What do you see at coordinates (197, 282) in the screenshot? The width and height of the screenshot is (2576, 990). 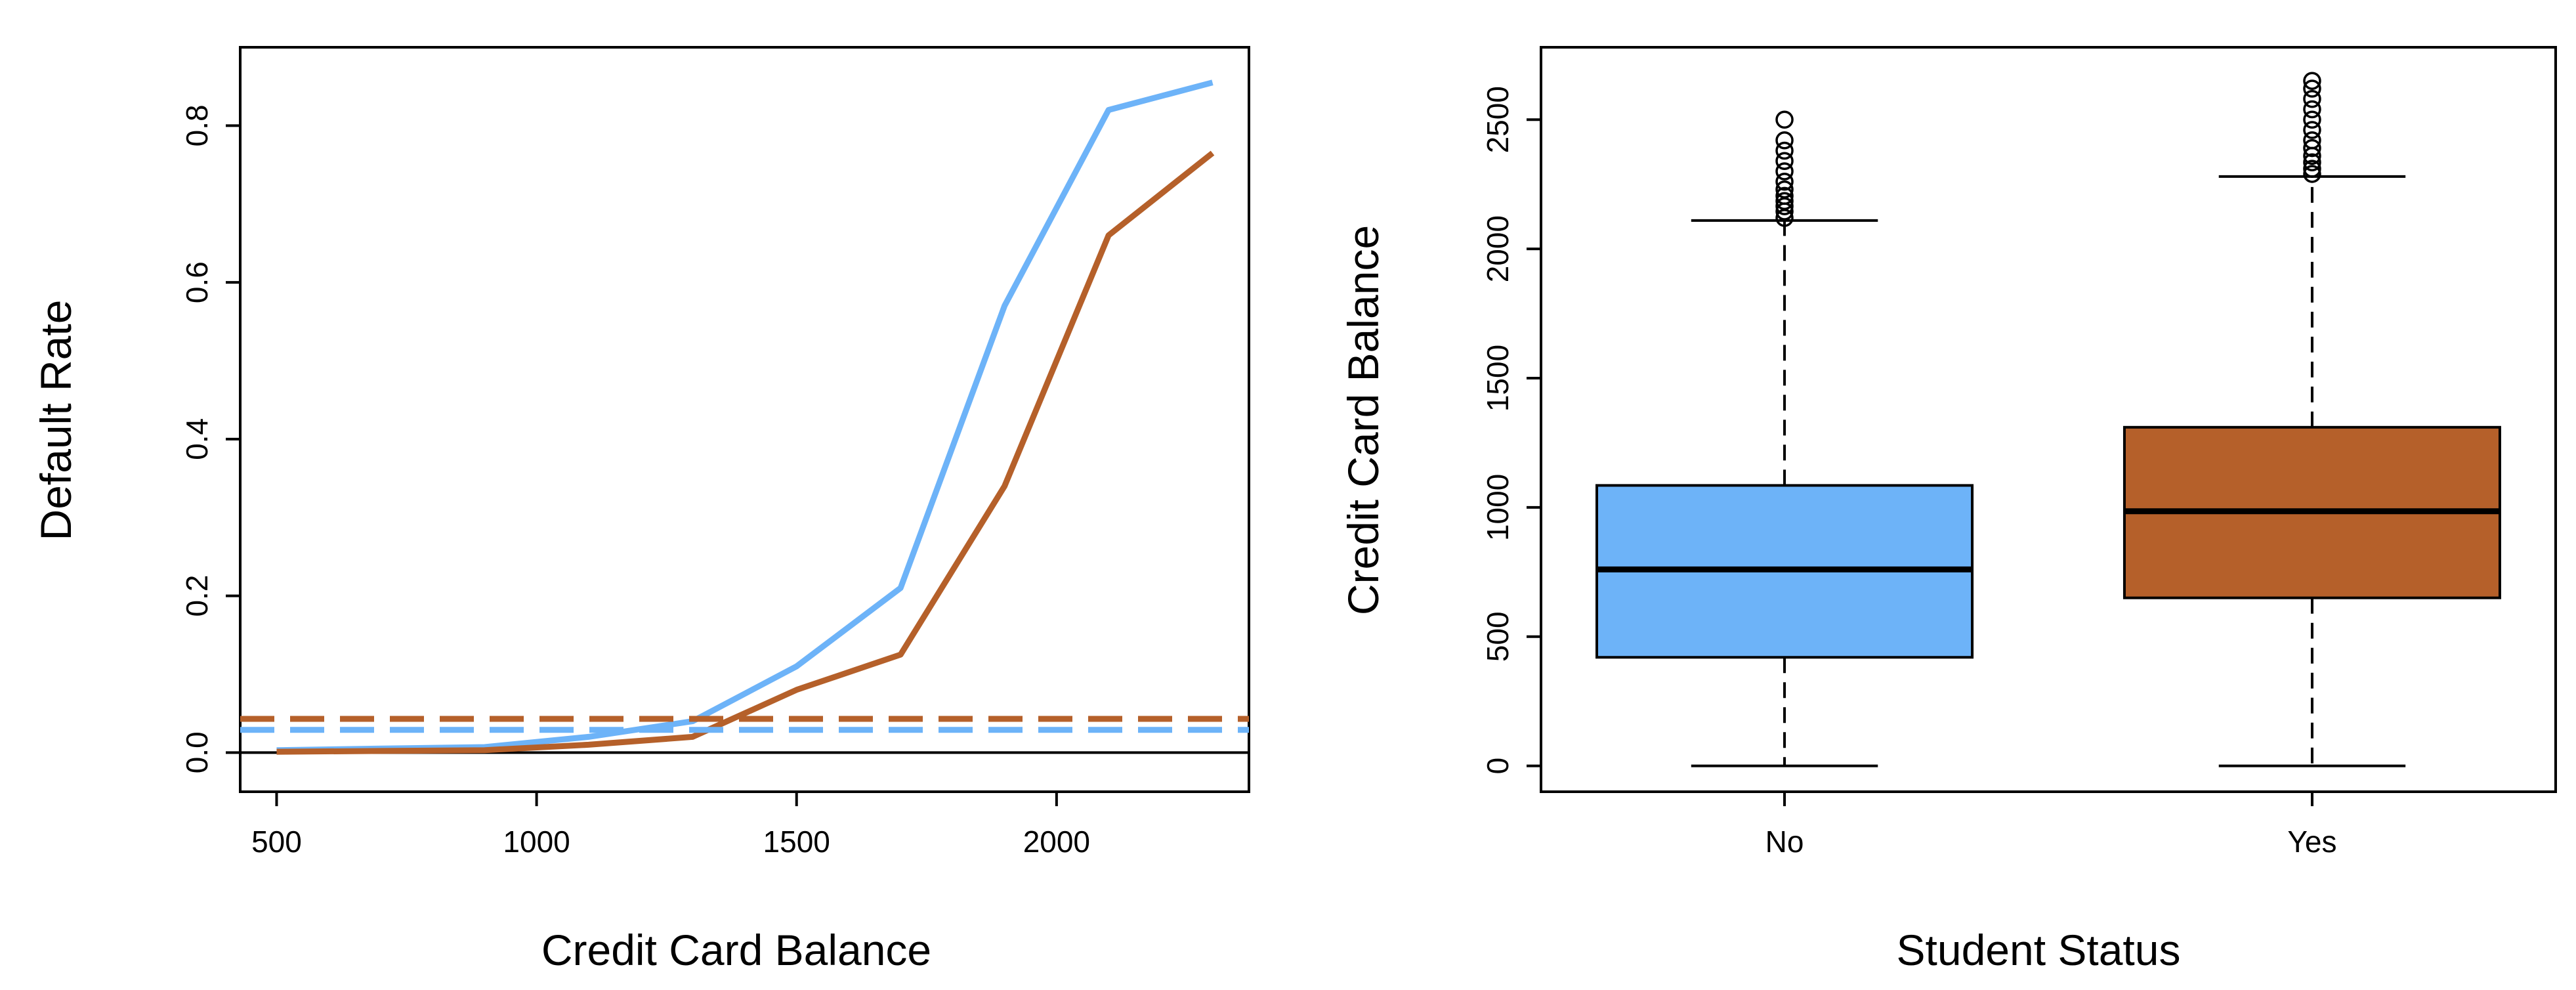 I see `y-tick-label: 0.6` at bounding box center [197, 282].